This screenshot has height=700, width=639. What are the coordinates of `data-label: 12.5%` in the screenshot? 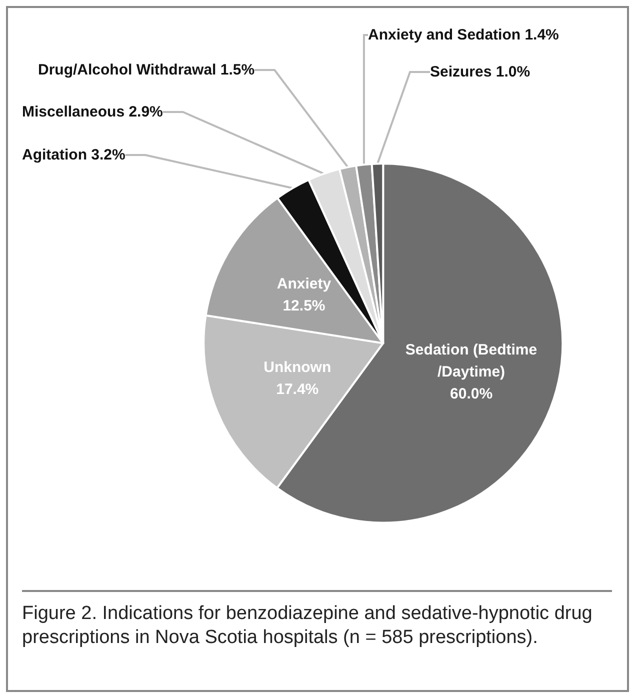 It's located at (304, 305).